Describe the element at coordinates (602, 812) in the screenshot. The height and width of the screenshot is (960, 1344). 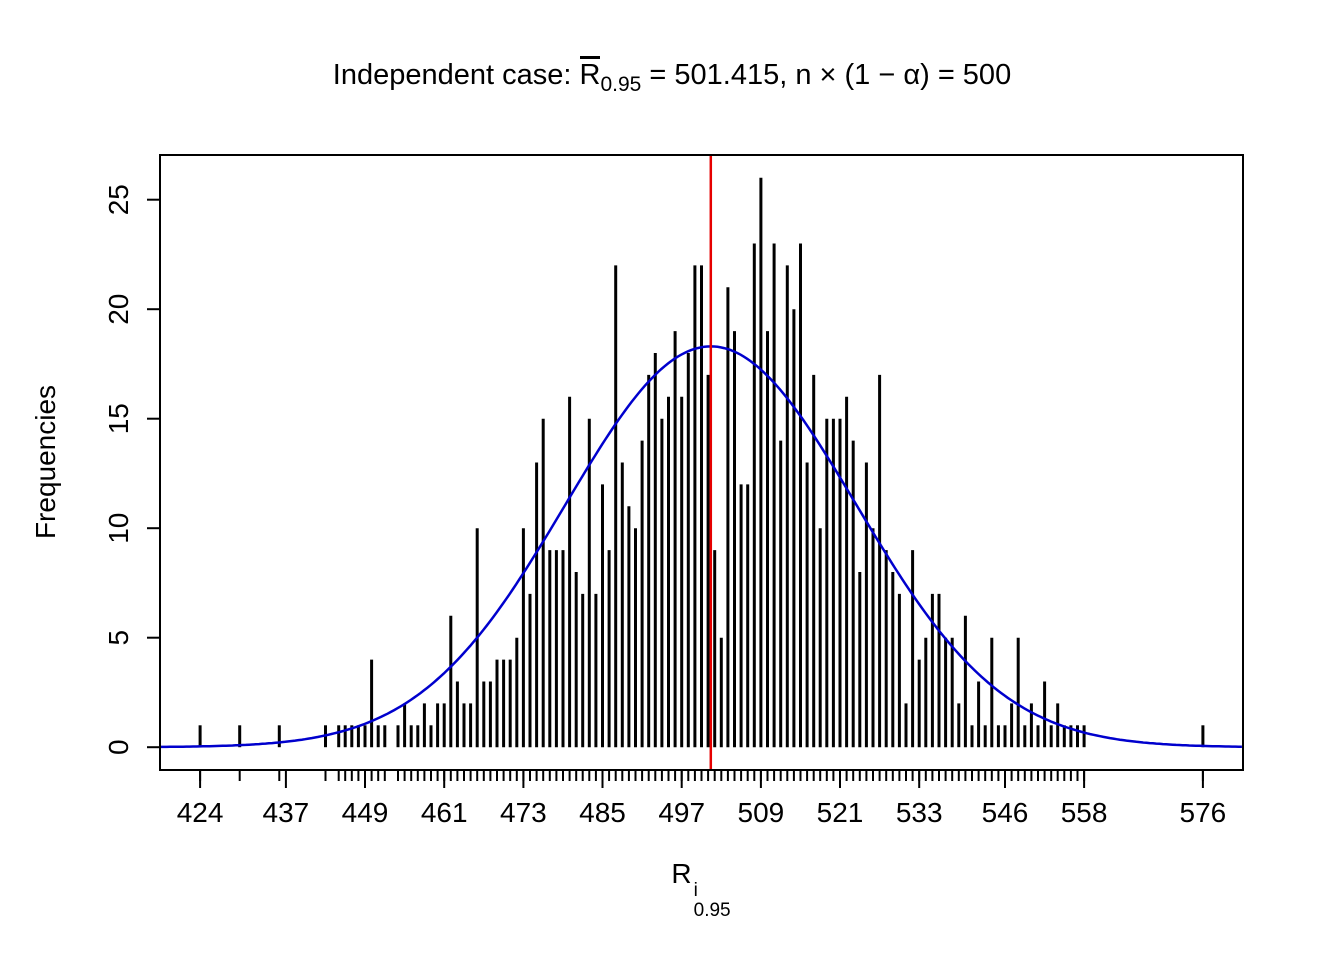
I see `x-tick-label: 485` at that location.